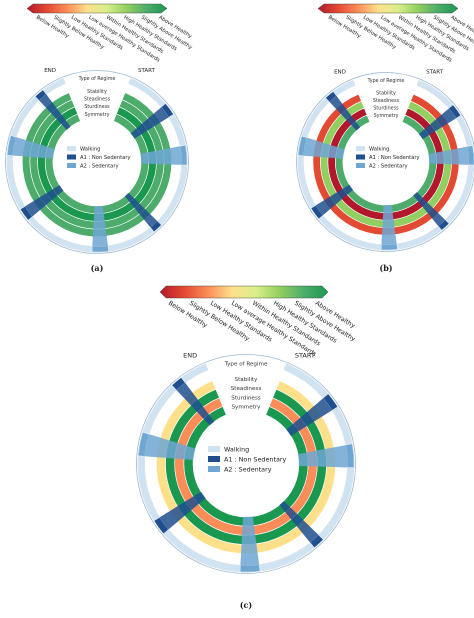 The height and width of the screenshot is (618, 474). Describe the element at coordinates (246, 605) in the screenshot. I see `panel-caption: (c)` at that location.